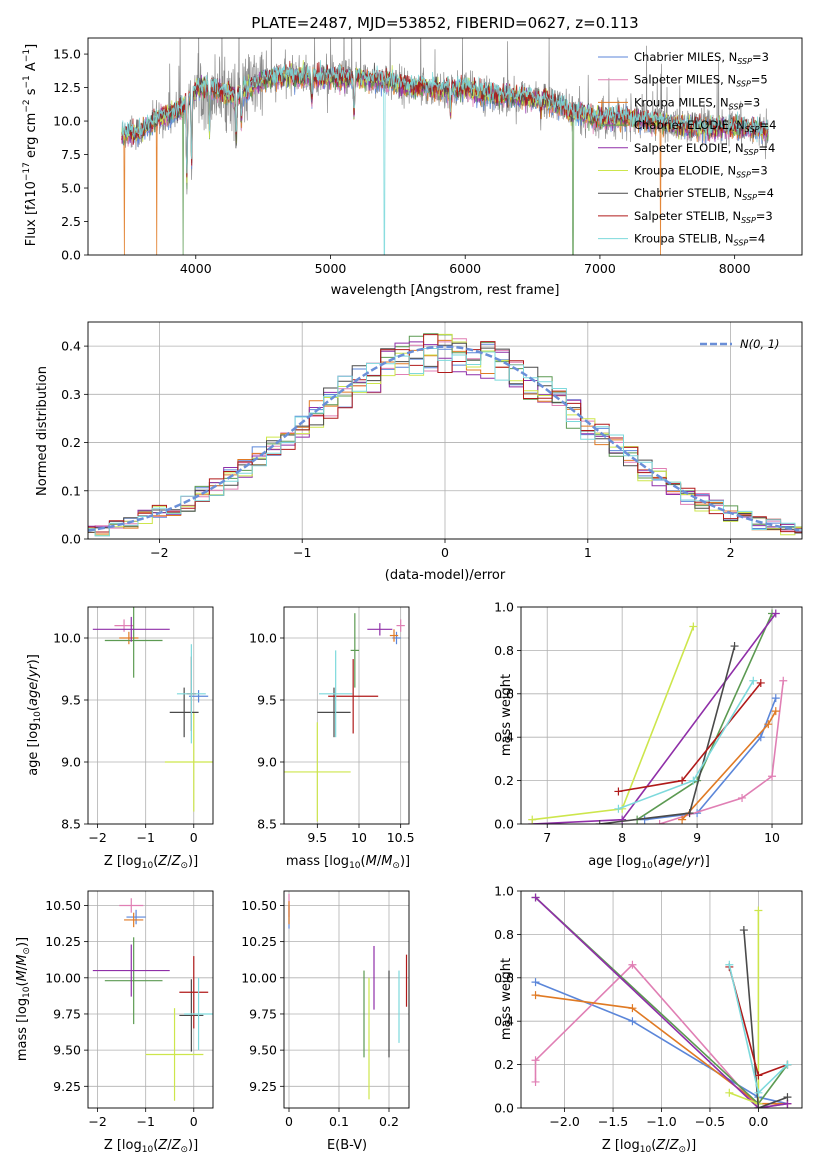 The image size is (819, 1170). What do you see at coordinates (622, 837) in the screenshot?
I see `weight_vs_age-xtick-label: 8` at bounding box center [622, 837].